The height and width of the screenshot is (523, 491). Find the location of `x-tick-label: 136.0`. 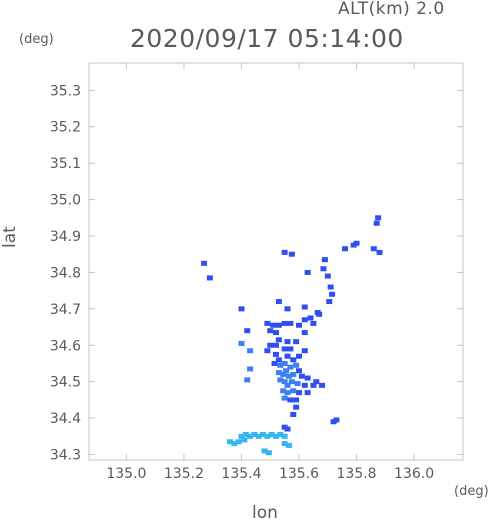

x-tick-label: 136.0 is located at coordinates (414, 474).